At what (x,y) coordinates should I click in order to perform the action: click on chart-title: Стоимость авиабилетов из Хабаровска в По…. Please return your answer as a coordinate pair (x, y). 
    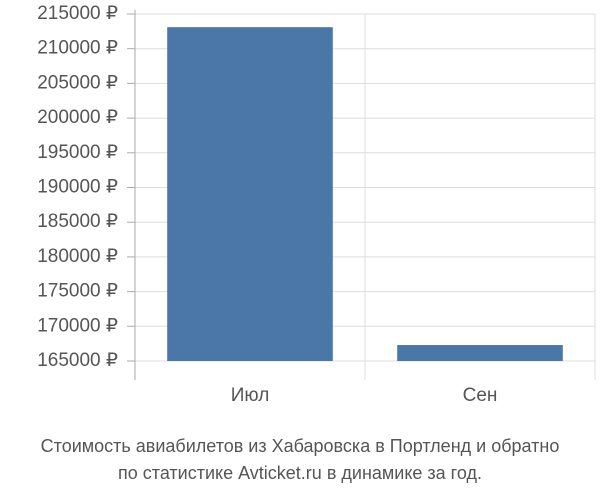
    Looking at the image, I should click on (300, 446).